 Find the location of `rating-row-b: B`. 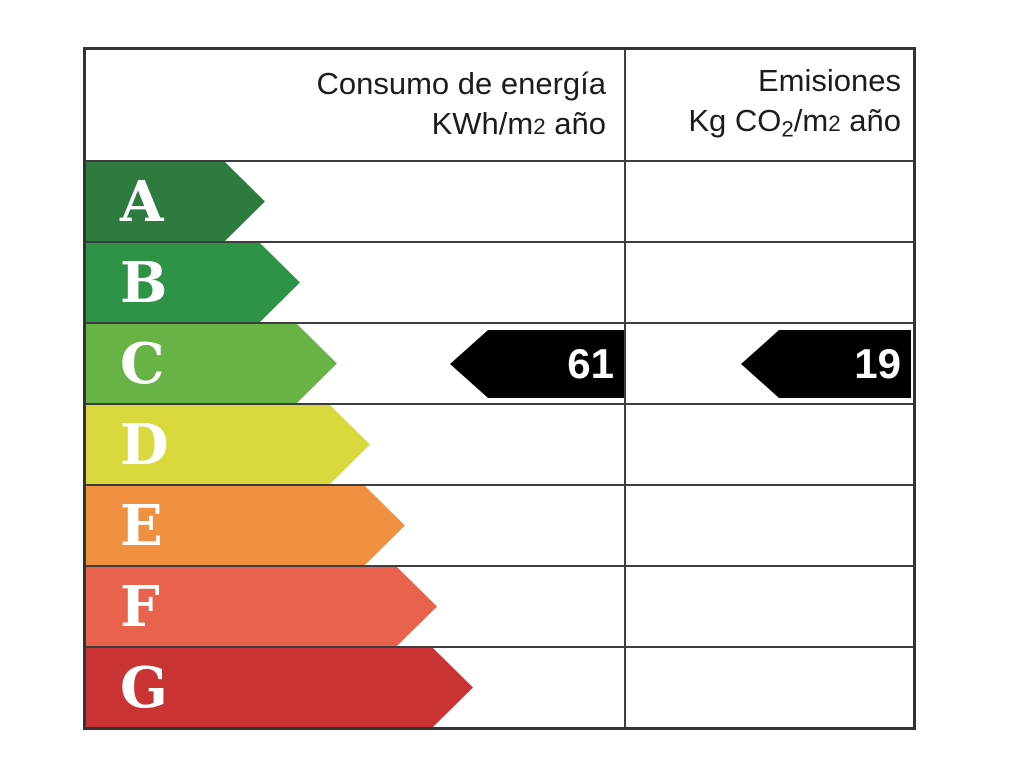

rating-row-b: B is located at coordinates (499, 283).